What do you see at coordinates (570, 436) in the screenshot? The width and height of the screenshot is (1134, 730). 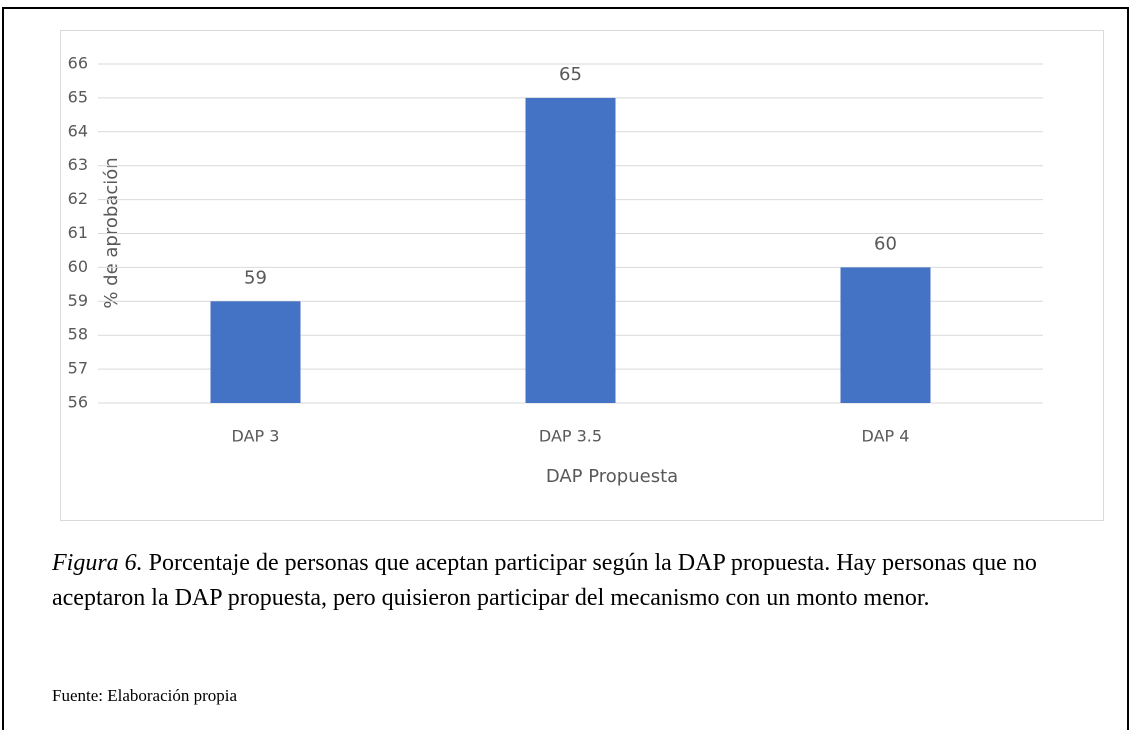 I see `x-tick-label: DAP 3.5` at bounding box center [570, 436].